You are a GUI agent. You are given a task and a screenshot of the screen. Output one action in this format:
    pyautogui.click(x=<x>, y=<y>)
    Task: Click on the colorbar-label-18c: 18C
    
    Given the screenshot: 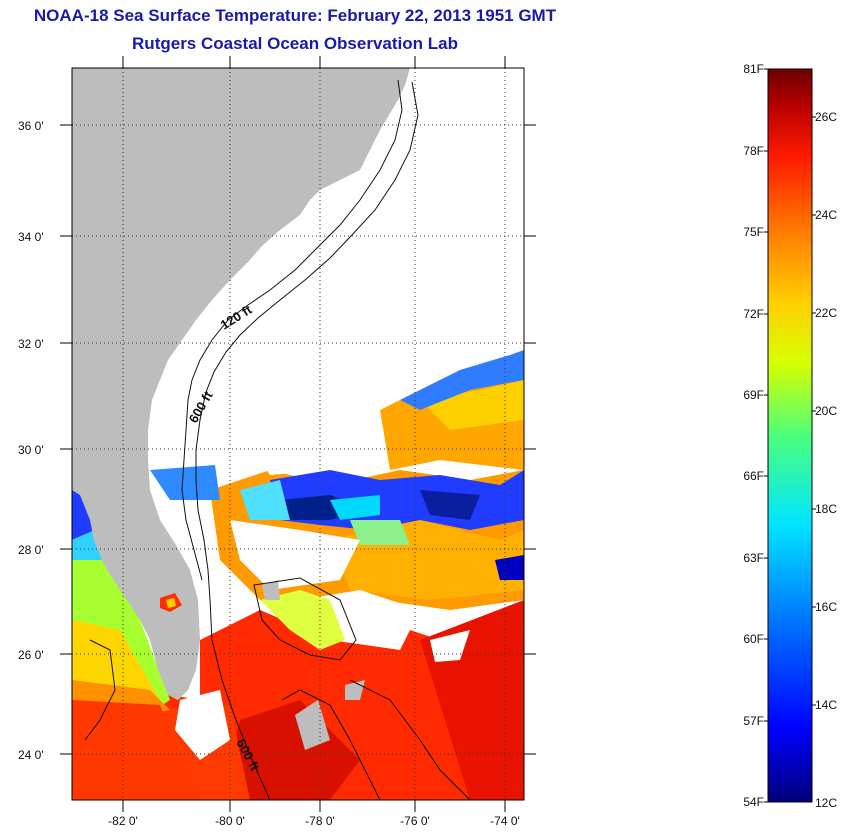 What is the action you would take?
    pyautogui.click(x=826, y=509)
    